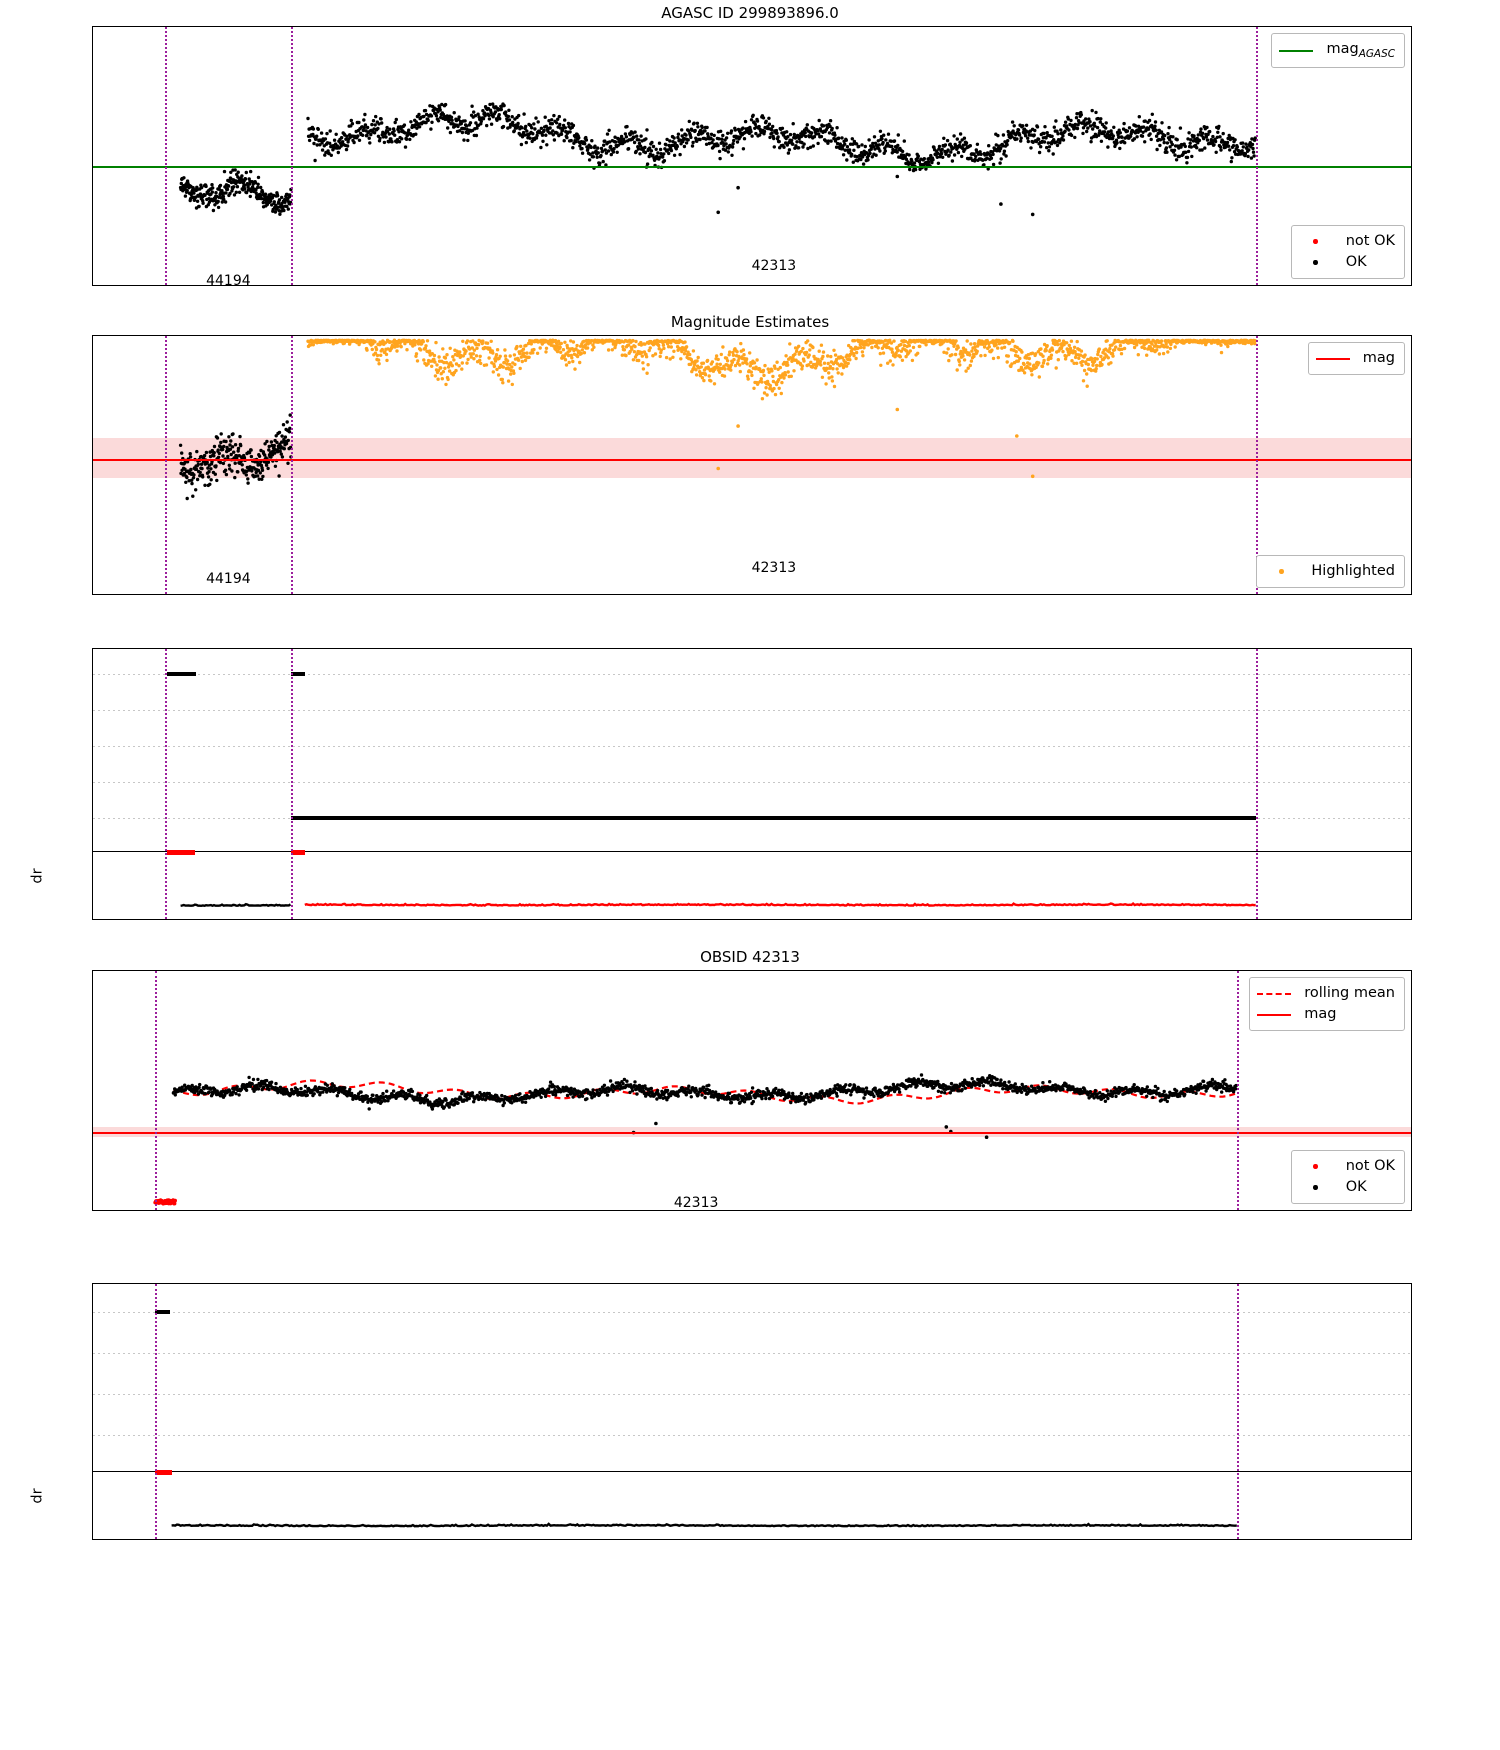 The image size is (1500, 1750). I want to click on x-tick-label: 2000, so click(906, 1539).